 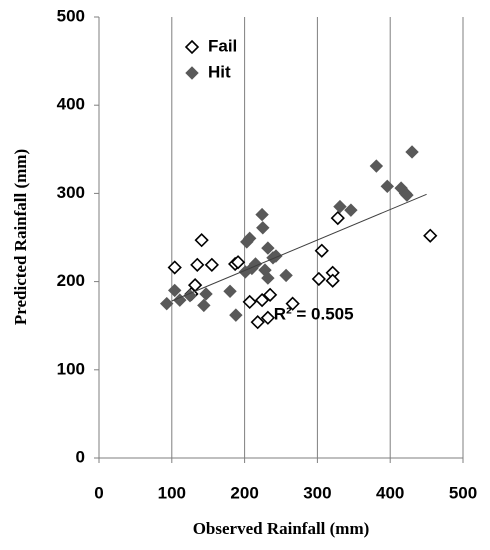 What do you see at coordinates (80, 456) in the screenshot?
I see `y-tick-label: 0` at bounding box center [80, 456].